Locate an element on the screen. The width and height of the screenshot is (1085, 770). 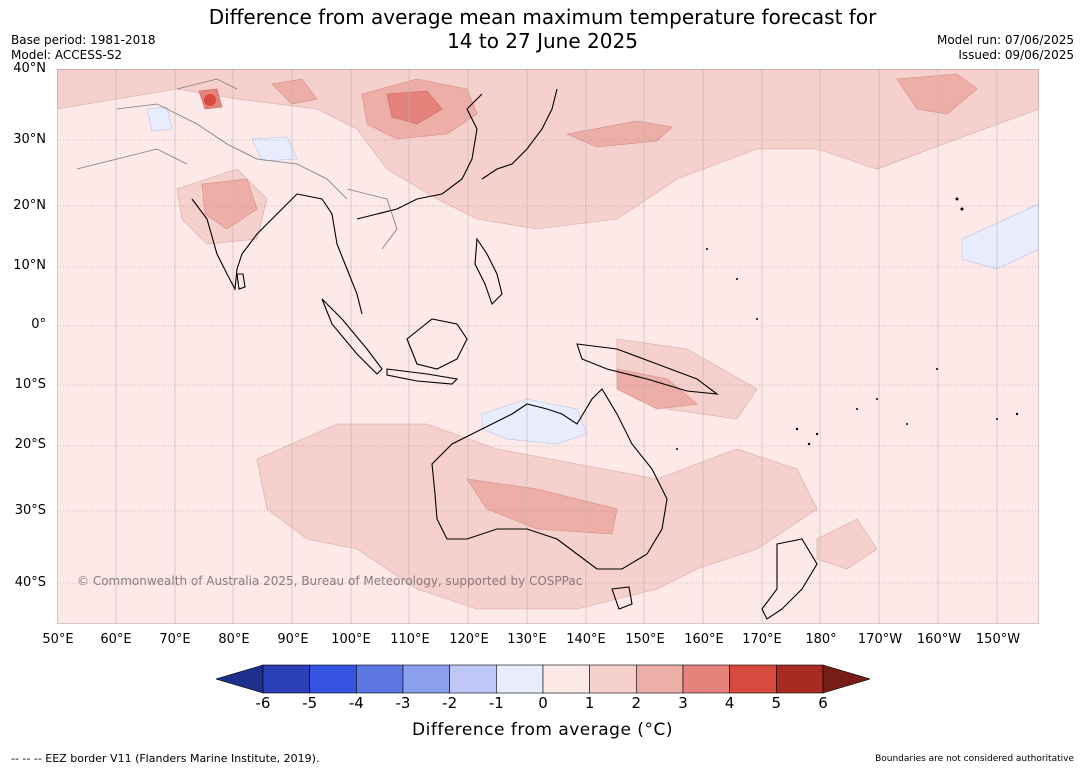
lon-label: 160°E is located at coordinates (704, 639).